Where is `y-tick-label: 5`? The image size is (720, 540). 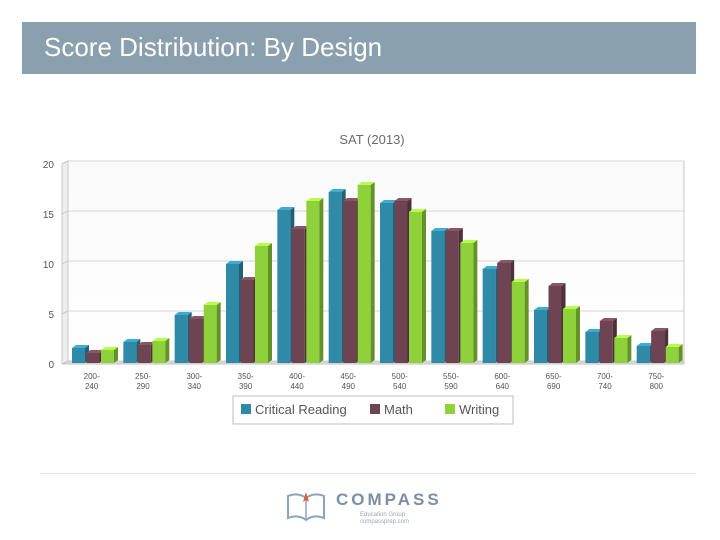
y-tick-label: 5 is located at coordinates (51, 315).